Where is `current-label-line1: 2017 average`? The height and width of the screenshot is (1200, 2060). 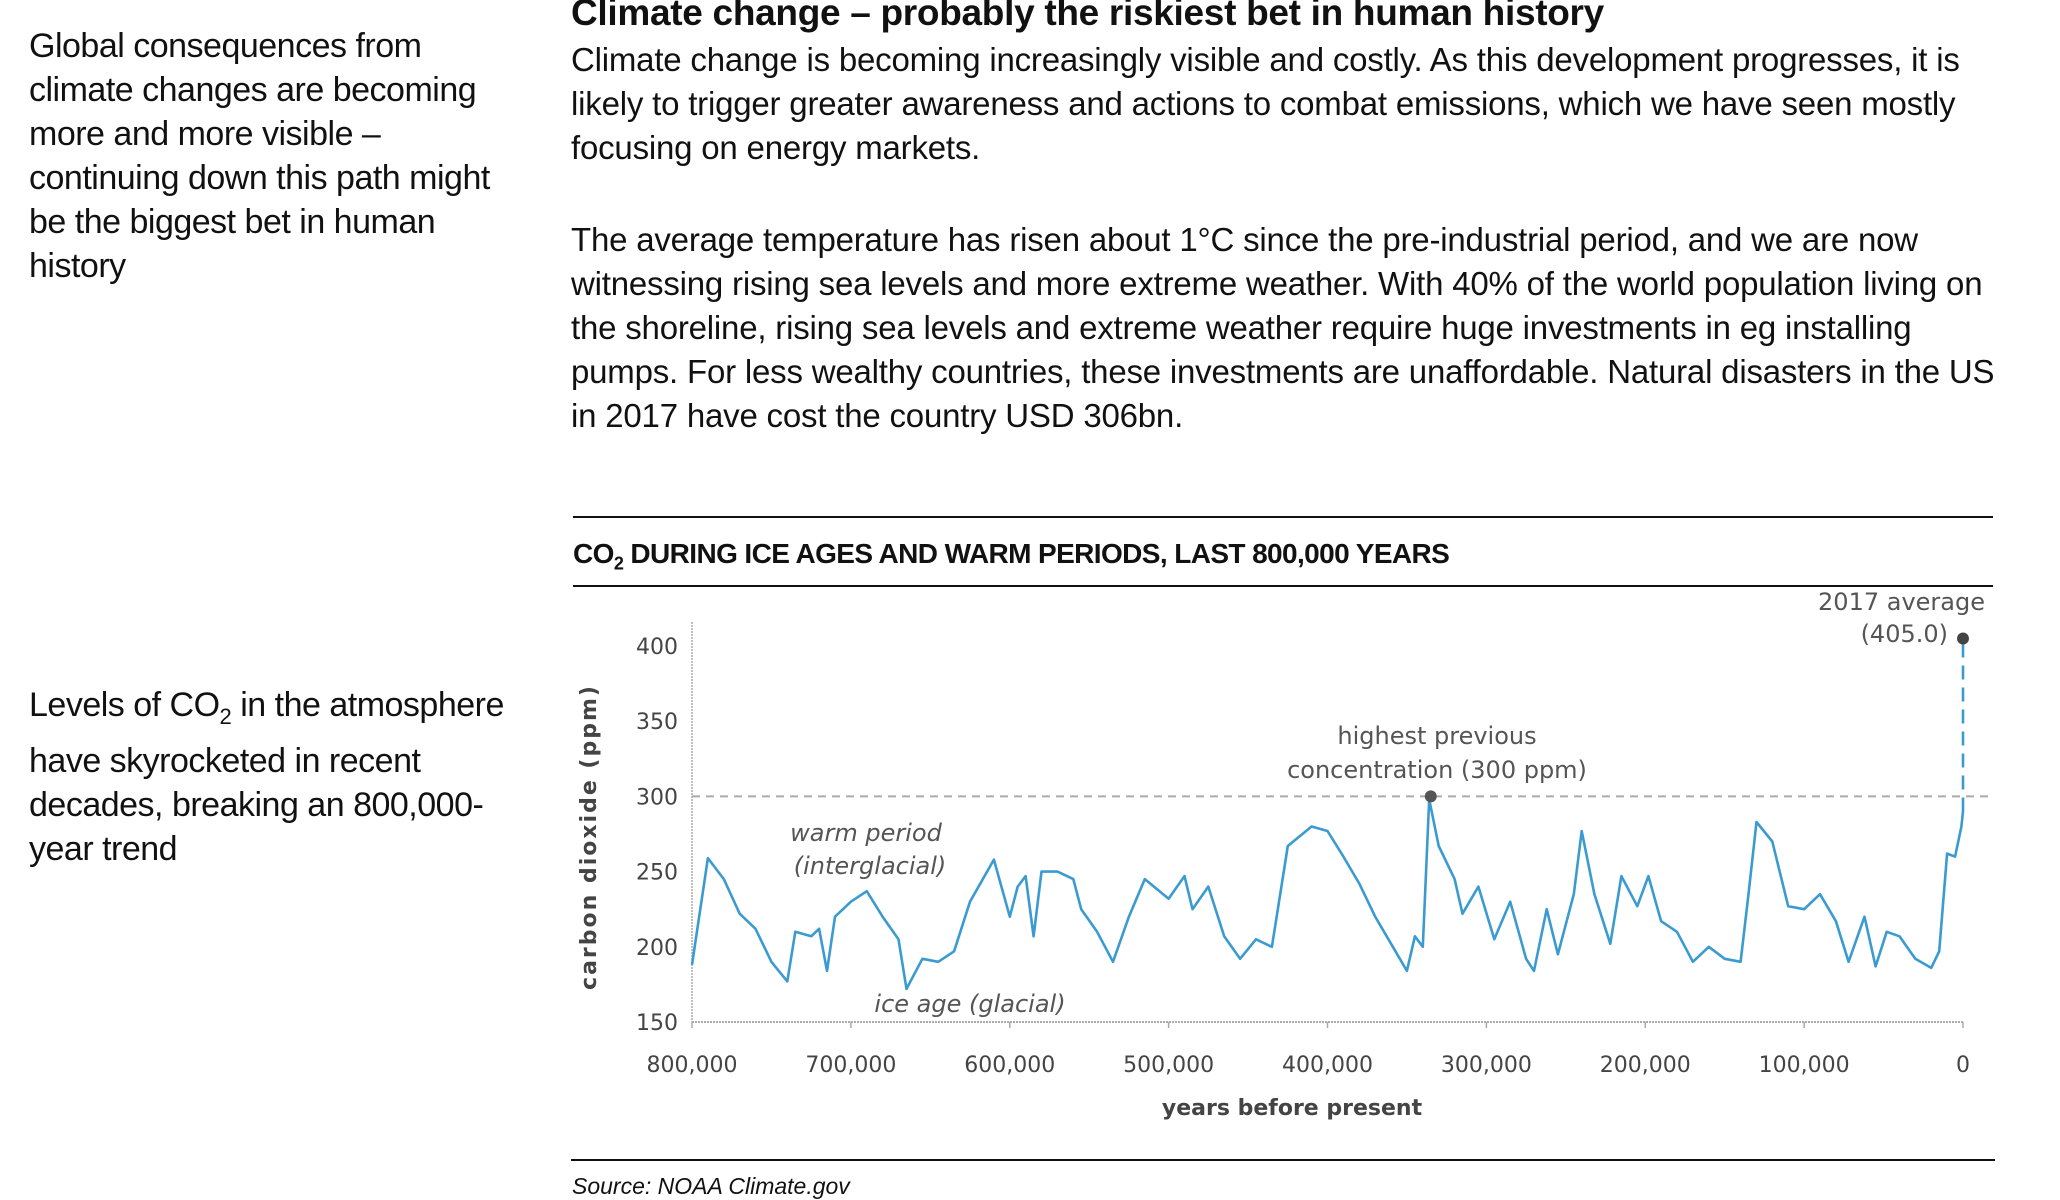
current-label-line1: 2017 average is located at coordinates (1901, 602).